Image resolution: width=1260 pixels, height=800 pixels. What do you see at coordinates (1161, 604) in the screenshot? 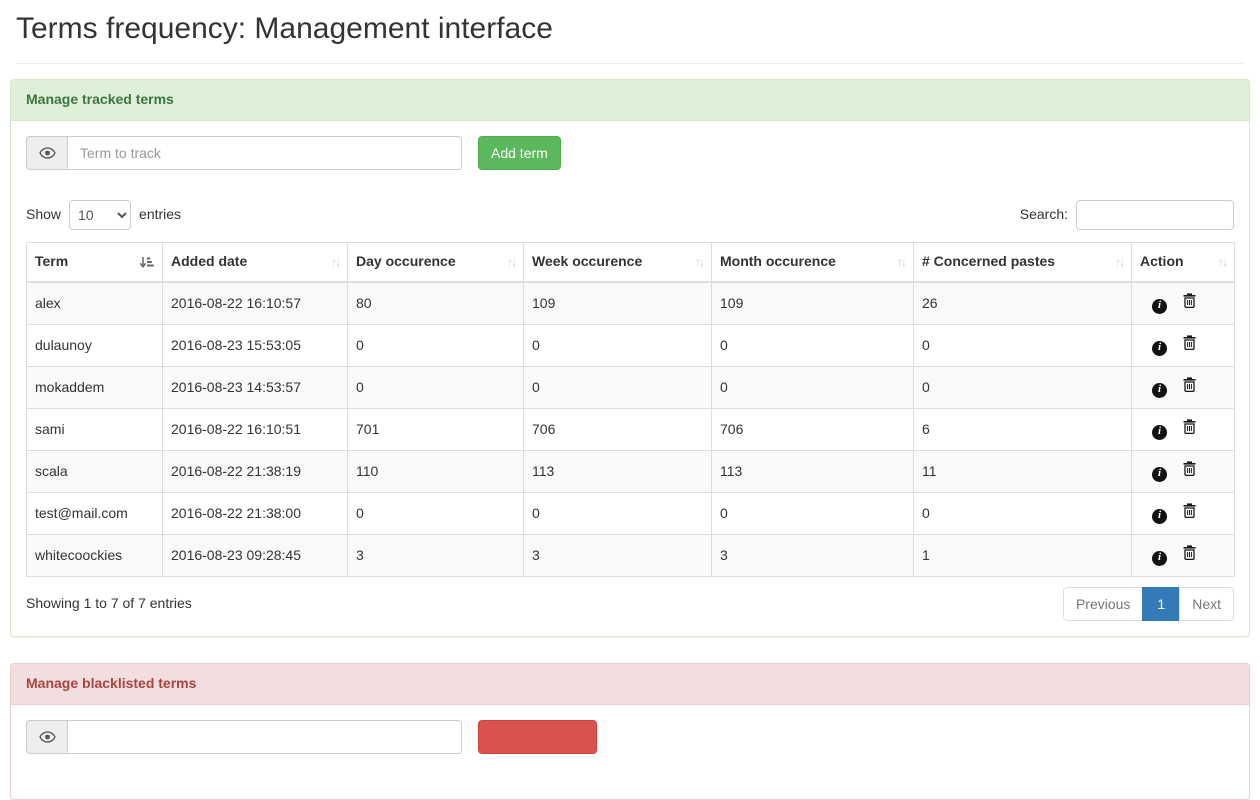
I see `pagination-page-1-button: 1` at bounding box center [1161, 604].